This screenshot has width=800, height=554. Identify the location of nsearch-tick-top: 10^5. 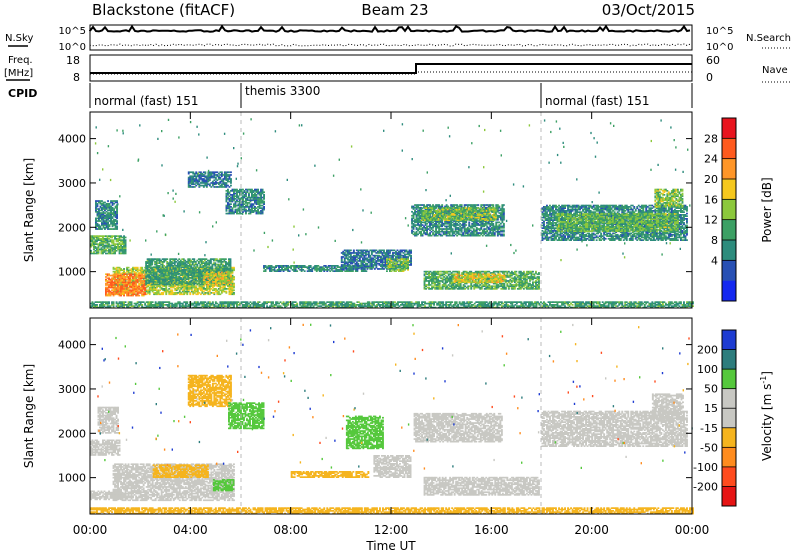
(719, 31).